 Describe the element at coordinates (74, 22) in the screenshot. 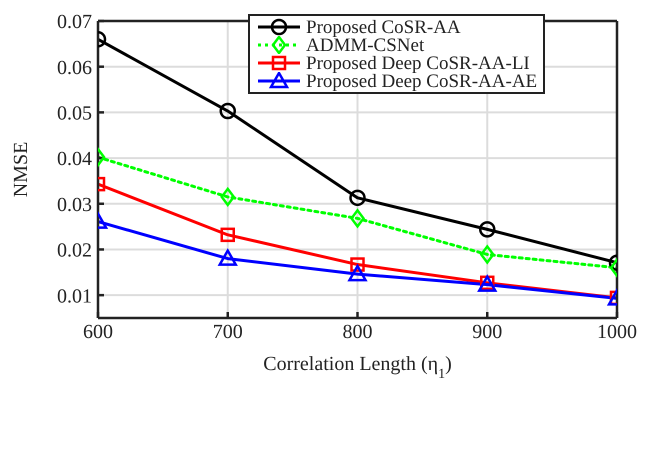

I see `y-tick-label: 0.07` at that location.